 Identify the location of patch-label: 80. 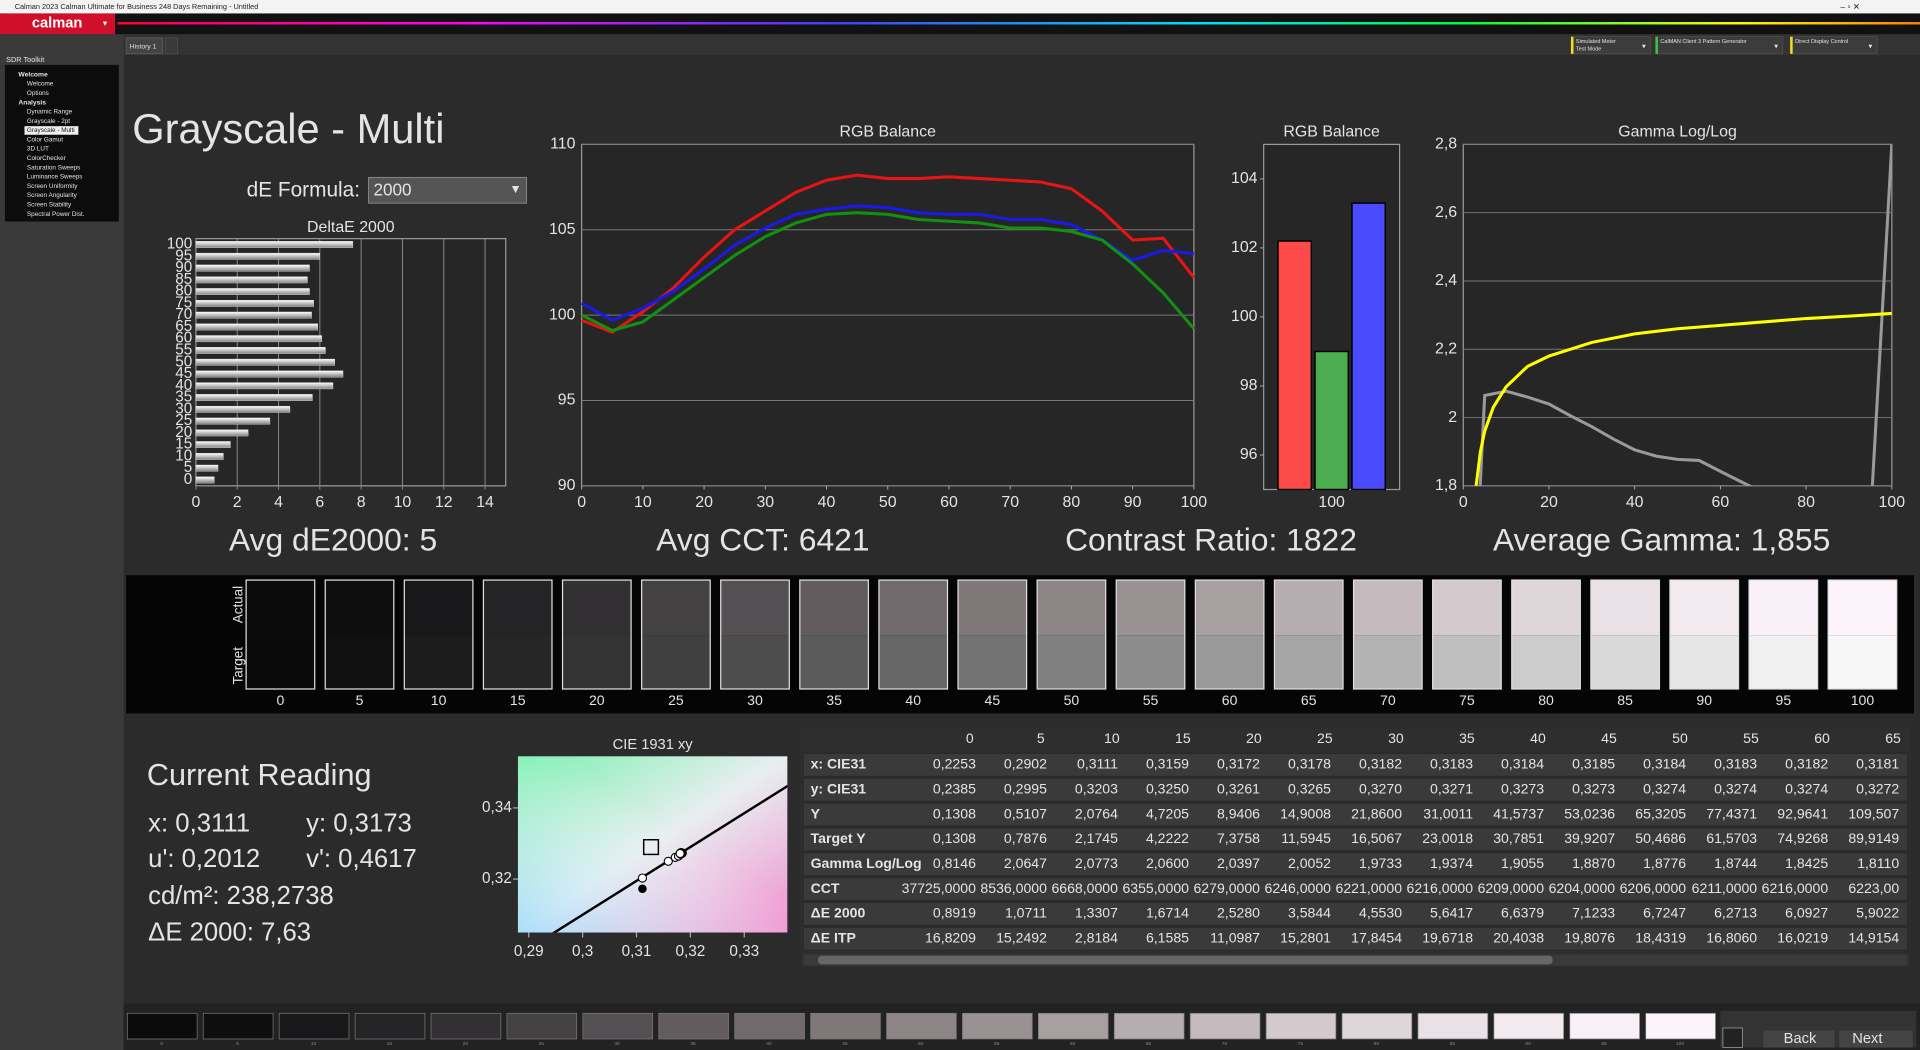
(1377, 1044).